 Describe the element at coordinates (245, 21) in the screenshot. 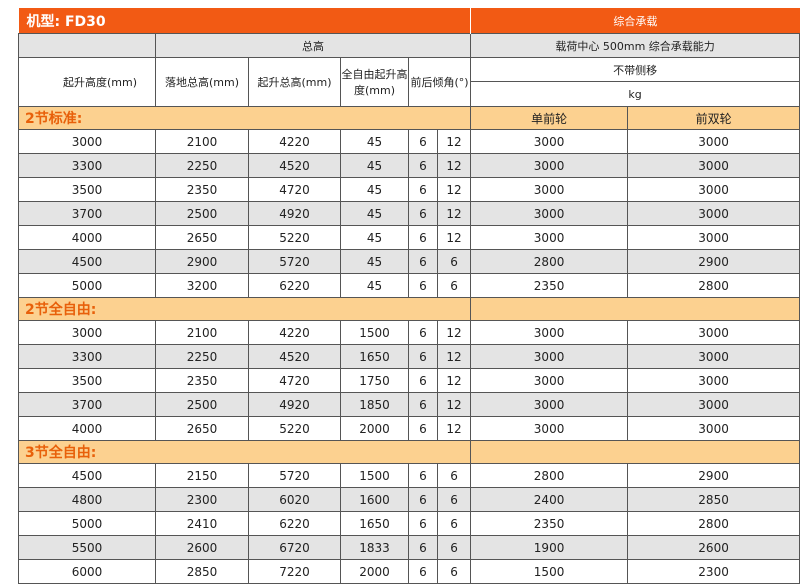

I see `model-title: 机型: FD30` at that location.